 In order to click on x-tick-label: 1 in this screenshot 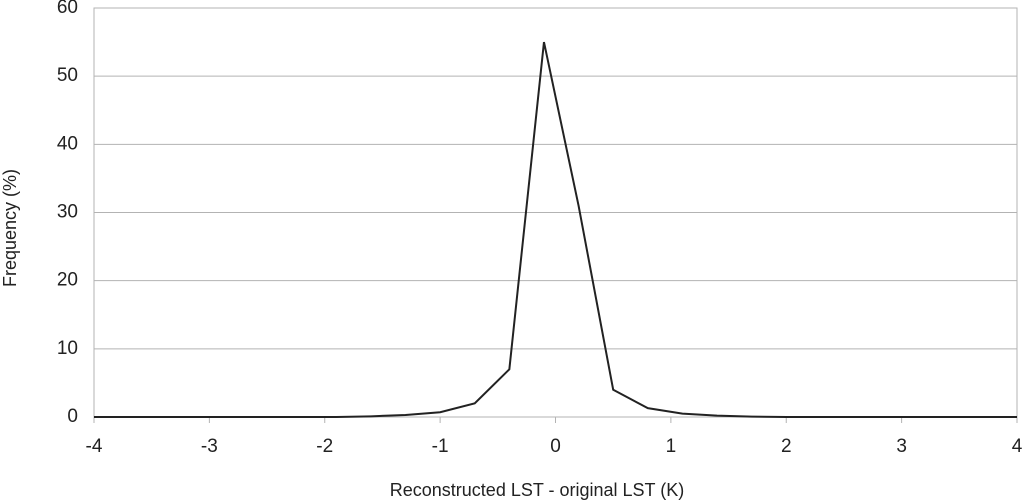, I will do `click(671, 446)`.